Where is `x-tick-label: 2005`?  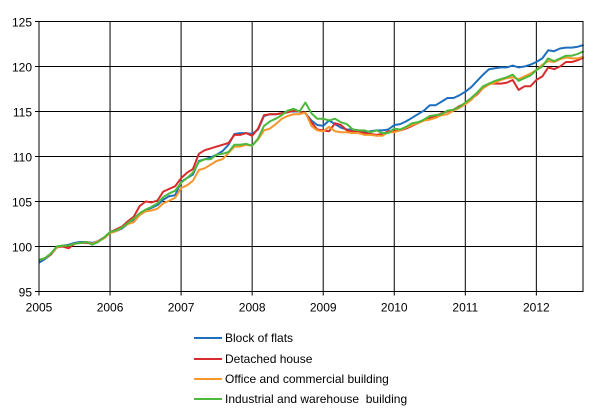 x-tick-label: 2005 is located at coordinates (39, 308).